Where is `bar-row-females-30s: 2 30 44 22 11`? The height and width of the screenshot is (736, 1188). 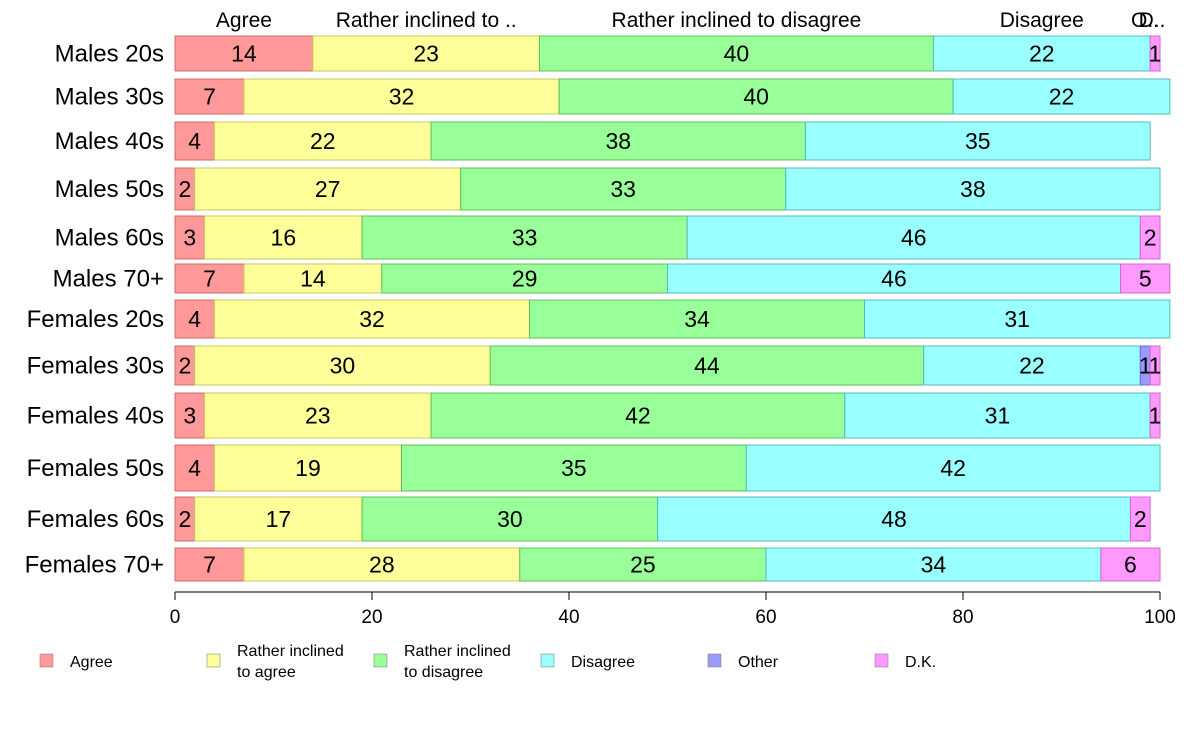
bar-row-females-30s: 2 30 44 22 11 is located at coordinates (668, 365).